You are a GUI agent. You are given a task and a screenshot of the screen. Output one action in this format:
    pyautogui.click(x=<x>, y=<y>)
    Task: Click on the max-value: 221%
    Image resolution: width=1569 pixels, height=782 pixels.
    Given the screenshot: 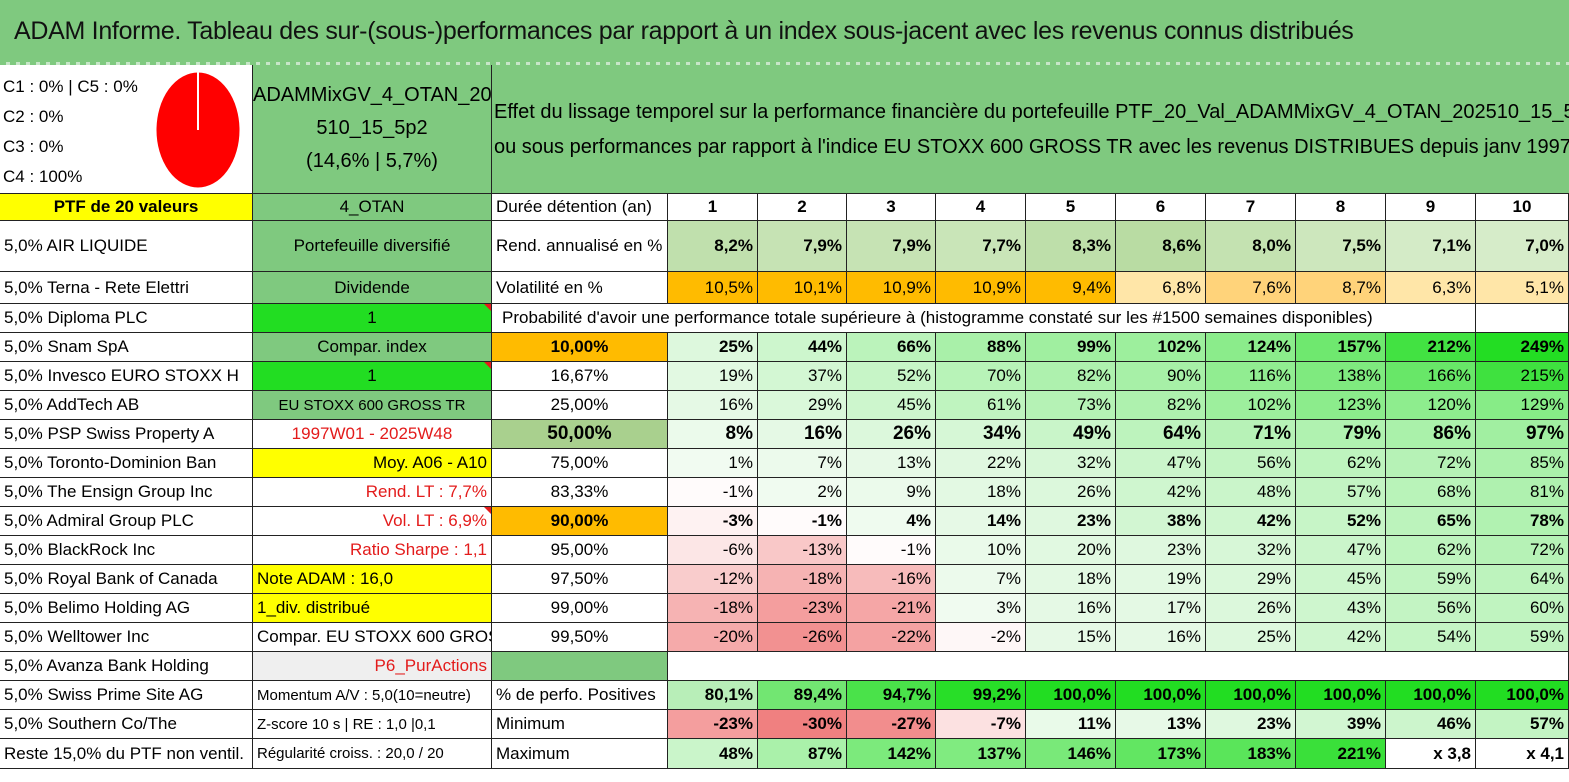 What is the action you would take?
    pyautogui.click(x=1341, y=754)
    